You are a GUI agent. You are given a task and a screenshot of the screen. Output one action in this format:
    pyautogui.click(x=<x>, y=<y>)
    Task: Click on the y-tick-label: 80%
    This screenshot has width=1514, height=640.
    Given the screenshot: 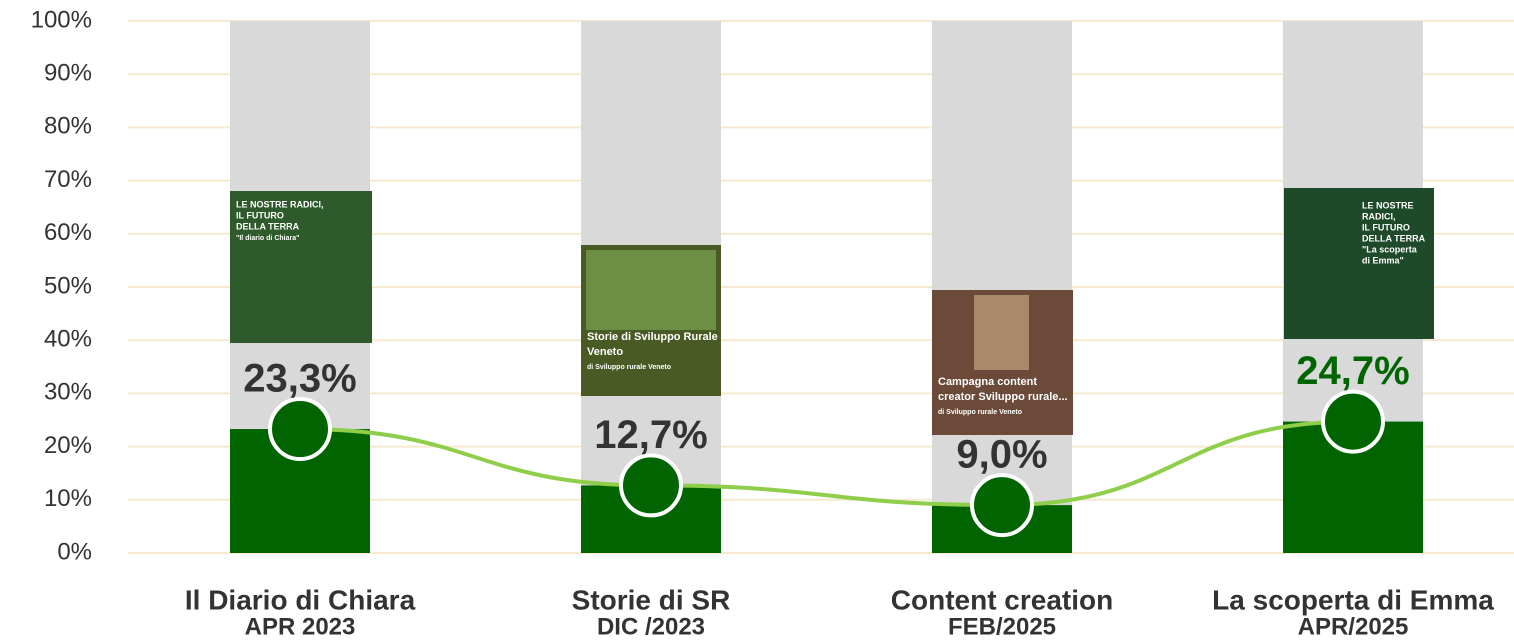 What is the action you would take?
    pyautogui.click(x=68, y=126)
    